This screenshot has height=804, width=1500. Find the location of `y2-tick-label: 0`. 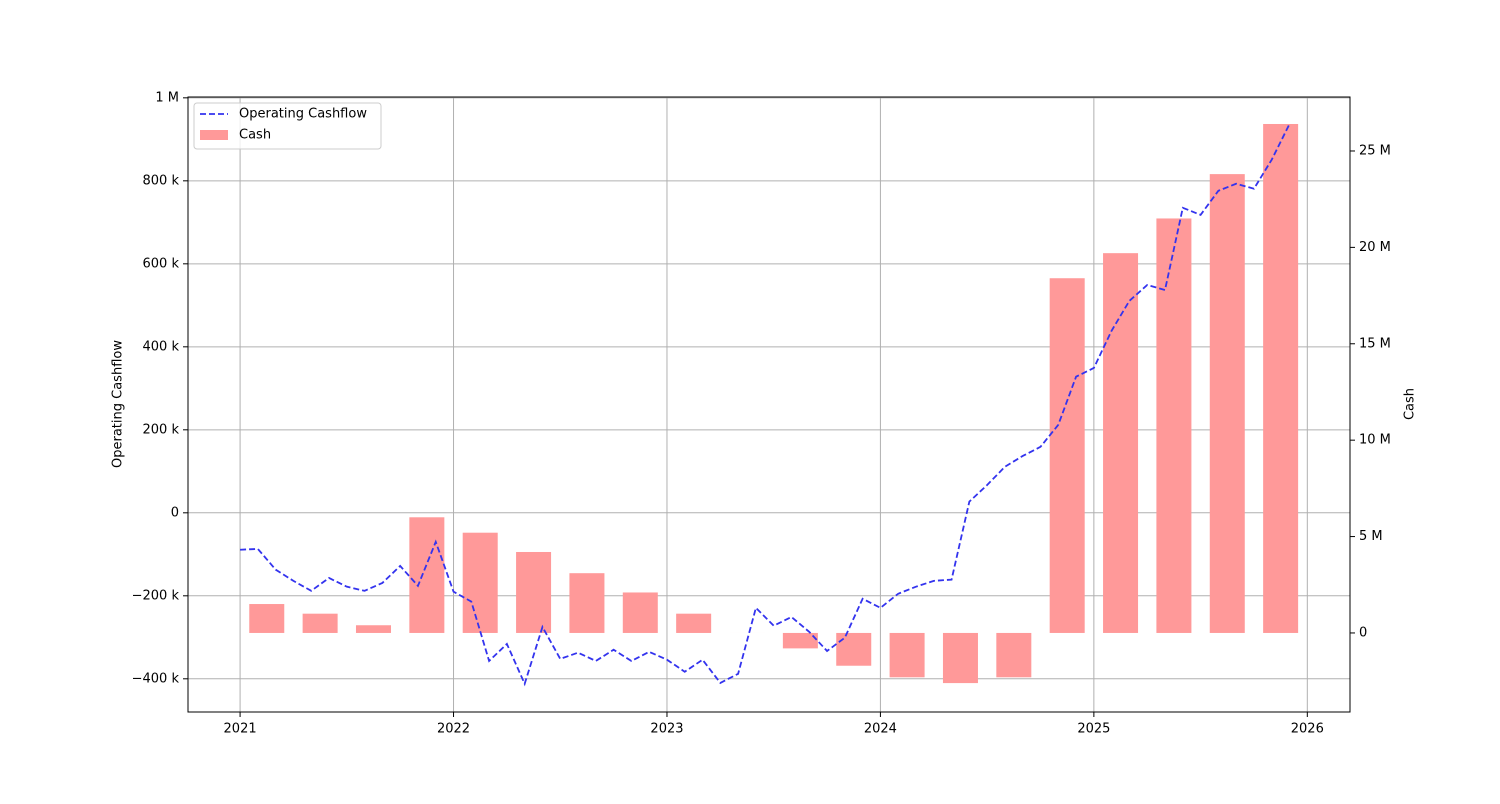

y2-tick-label: 0 is located at coordinates (1363, 632).